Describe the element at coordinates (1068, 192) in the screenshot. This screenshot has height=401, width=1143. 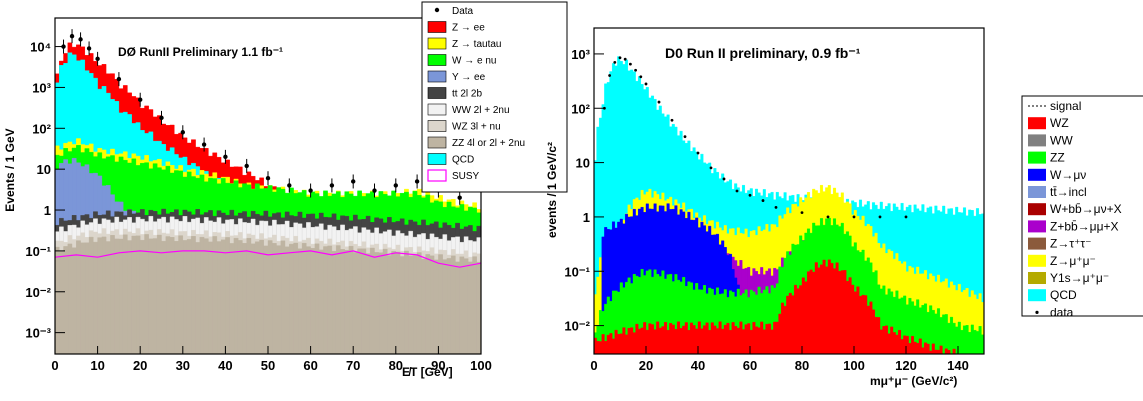
I see `legend-label: tt̄→incl` at that location.